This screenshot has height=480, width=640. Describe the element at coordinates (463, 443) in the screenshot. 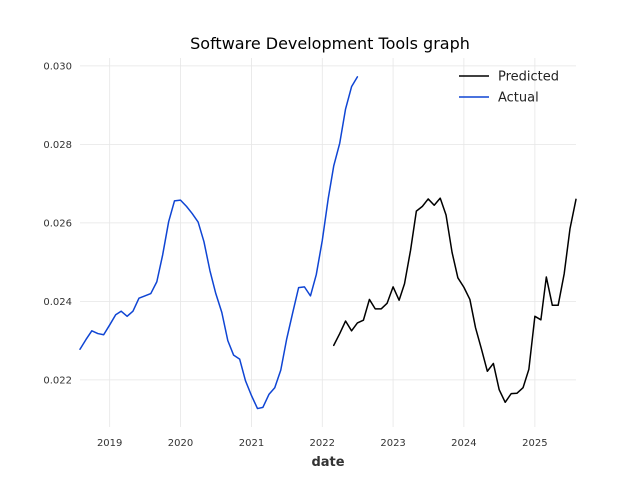

I see `x-tick-label: 2024` at that location.